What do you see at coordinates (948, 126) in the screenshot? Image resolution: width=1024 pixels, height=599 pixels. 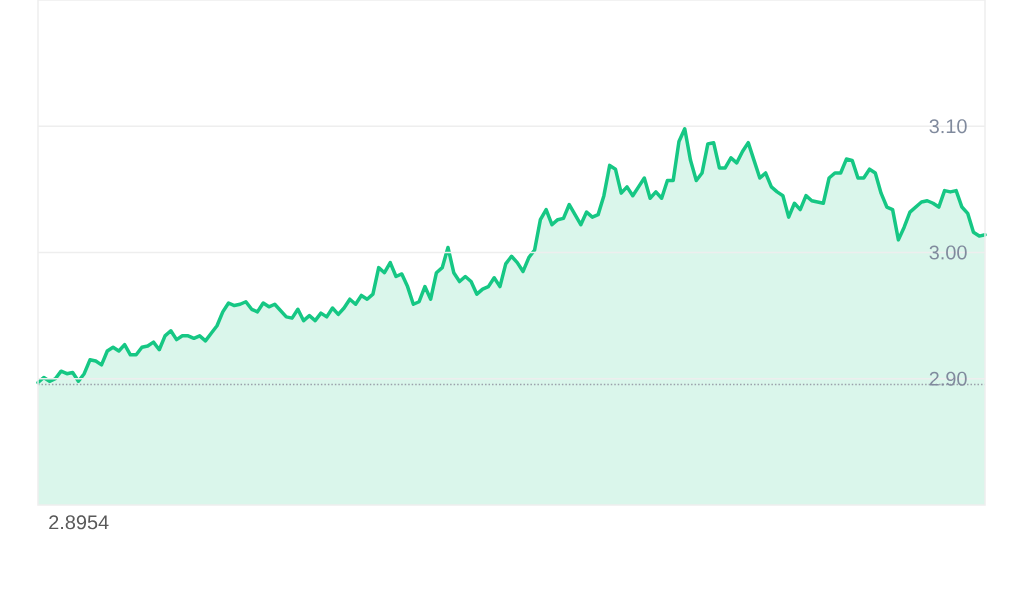 I see `y-tick-label: 3.10` at bounding box center [948, 126].